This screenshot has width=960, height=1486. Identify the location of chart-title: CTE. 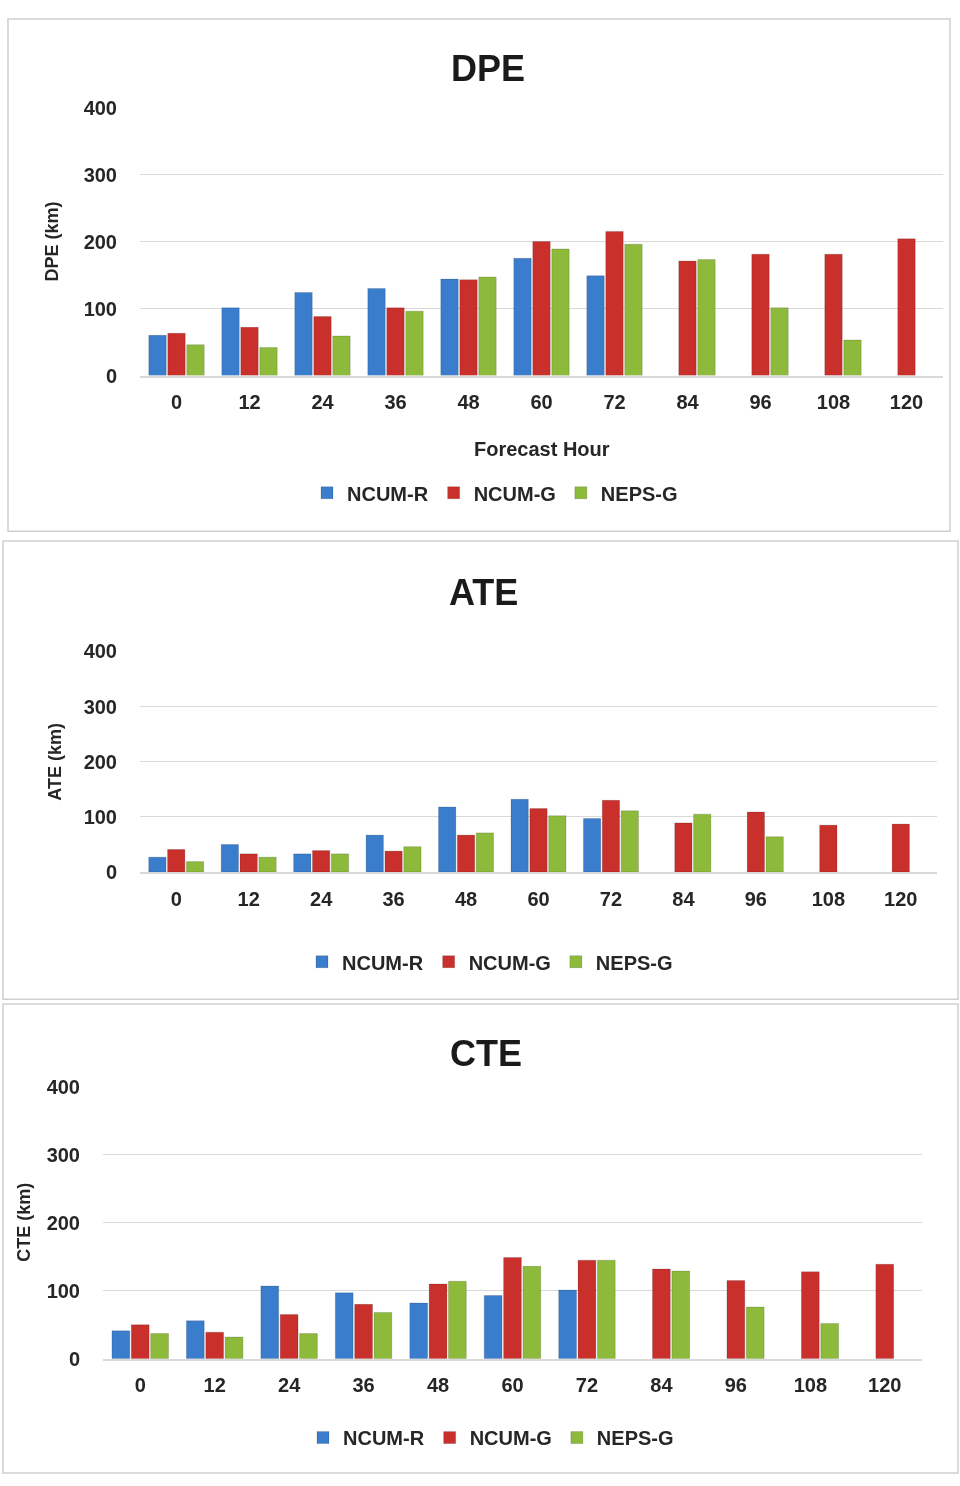
(486, 1053).